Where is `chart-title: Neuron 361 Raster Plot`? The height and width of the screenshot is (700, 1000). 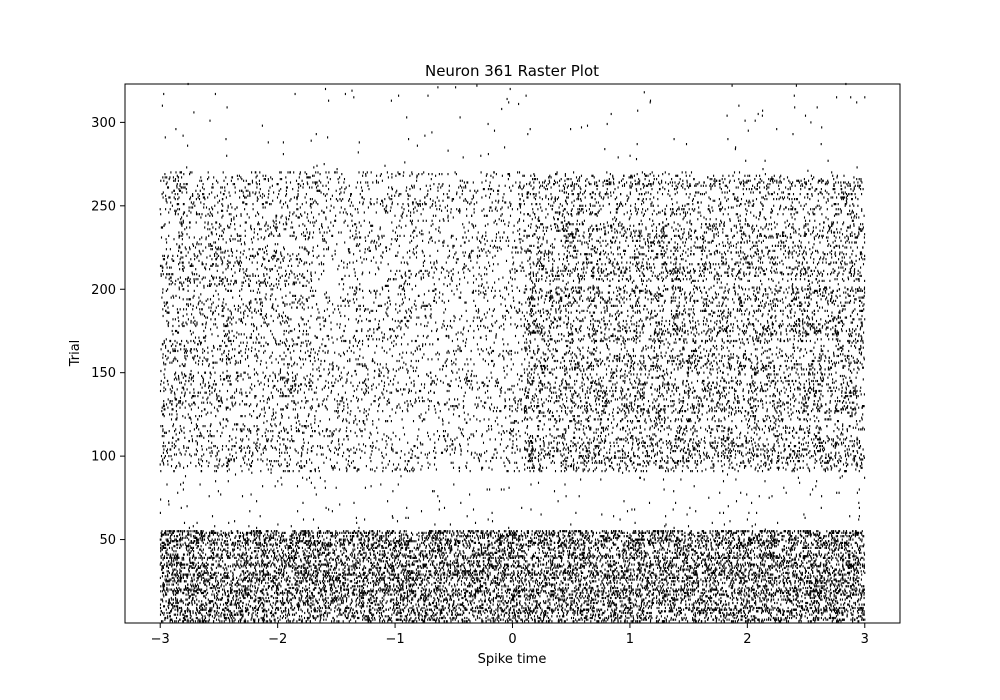
chart-title: Neuron 361 Raster Plot is located at coordinates (512, 71).